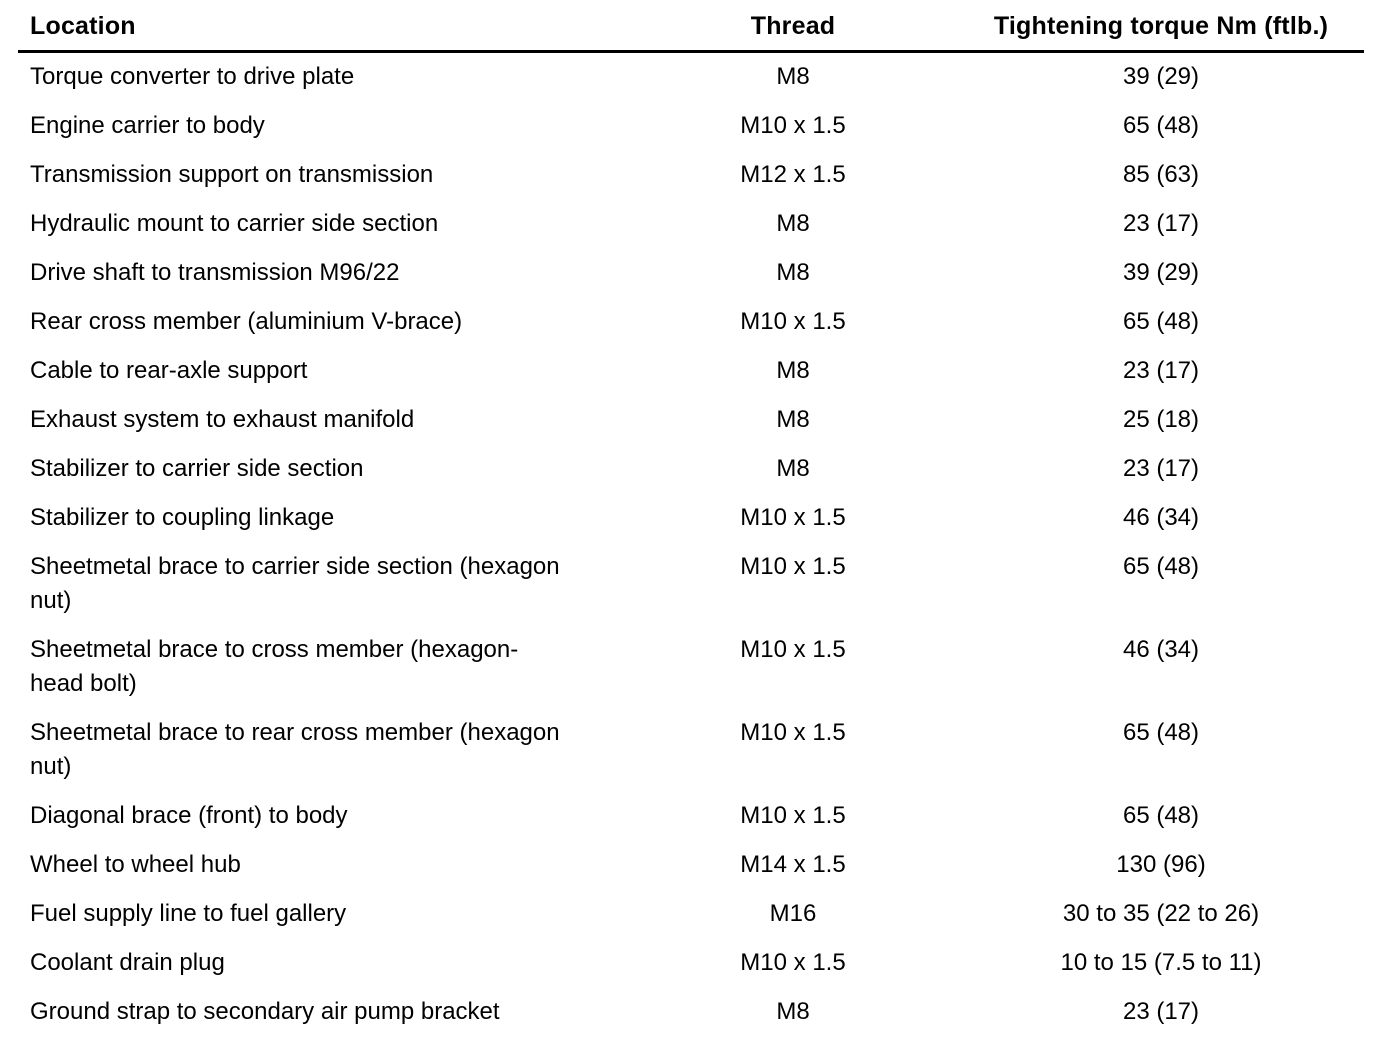 This screenshot has height=1056, width=1376. Describe the element at coordinates (793, 864) in the screenshot. I see `thread-cell: M14 x 1.5` at that location.